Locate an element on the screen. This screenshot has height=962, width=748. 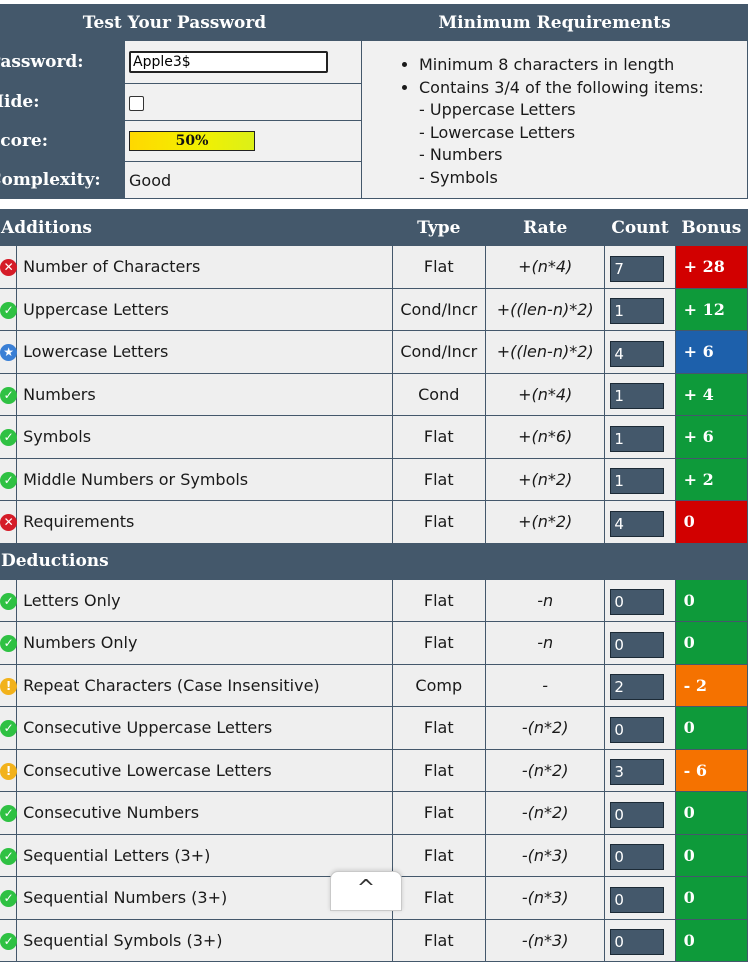
requirements-panel-title: Minimum Requirements is located at coordinates (554, 22).